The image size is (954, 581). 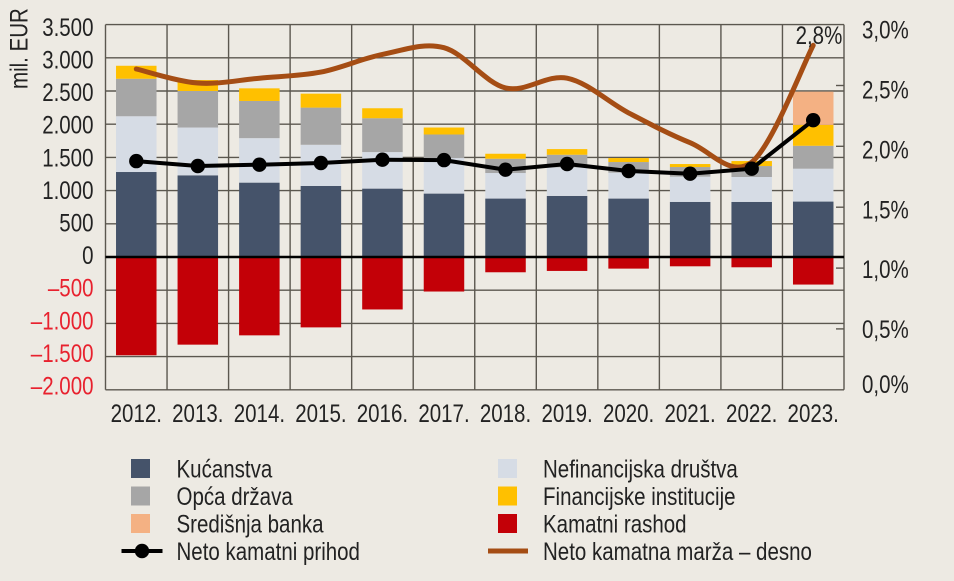 What do you see at coordinates (67, 190) in the screenshot?
I see `svg-text: 1.000` at bounding box center [67, 190].